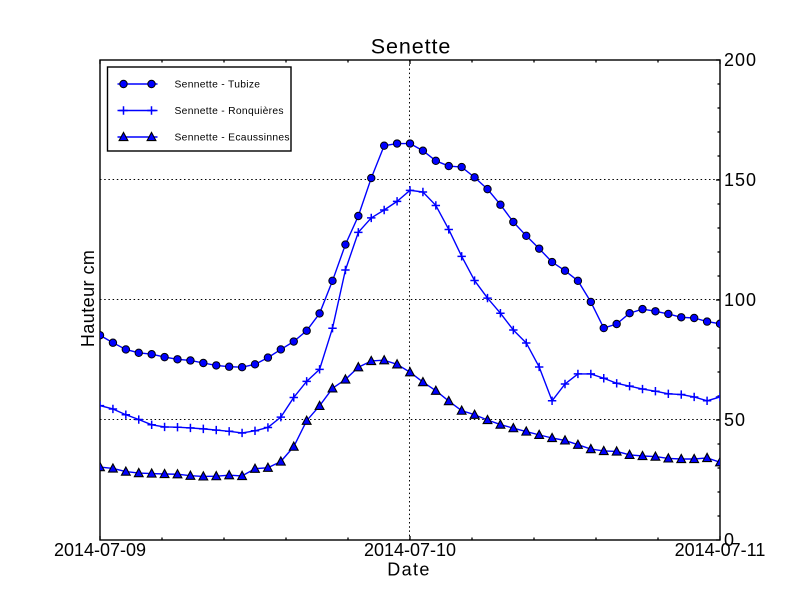 The height and width of the screenshot is (605, 800). What do you see at coordinates (218, 85) in the screenshot?
I see `svg-text: Sennette - Tubize` at bounding box center [218, 85].